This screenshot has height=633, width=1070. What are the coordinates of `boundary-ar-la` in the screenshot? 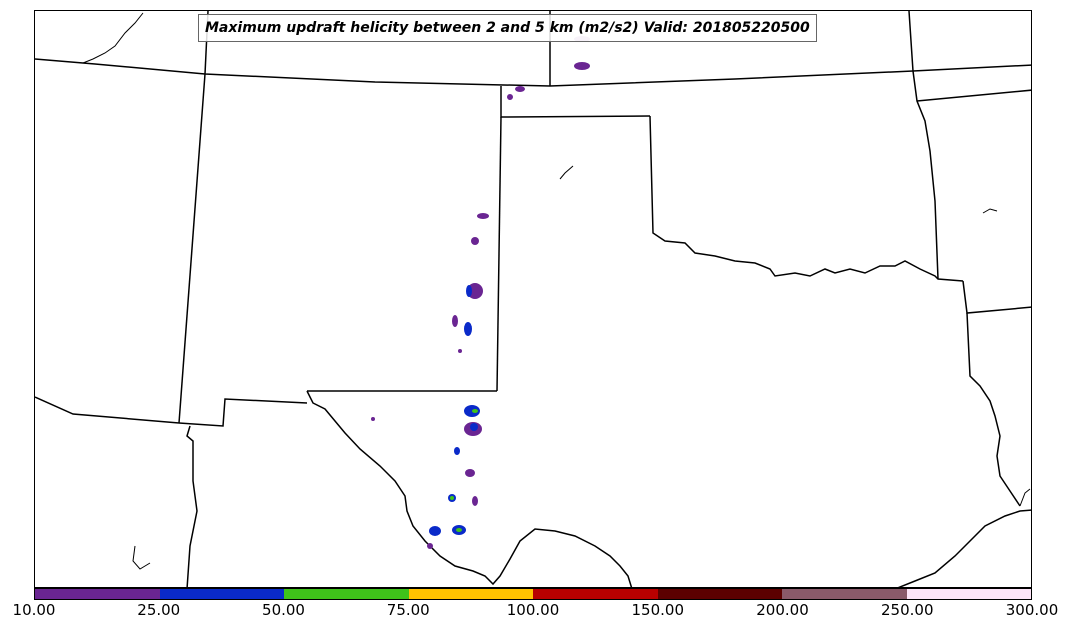 It's located at (996, 297).